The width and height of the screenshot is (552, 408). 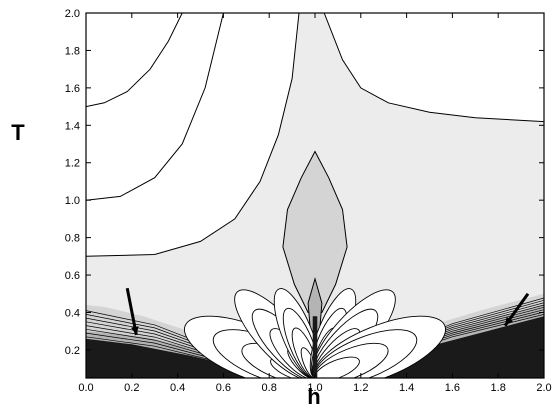 I want to click on x-tick-label: 1.6, so click(x=452, y=388).